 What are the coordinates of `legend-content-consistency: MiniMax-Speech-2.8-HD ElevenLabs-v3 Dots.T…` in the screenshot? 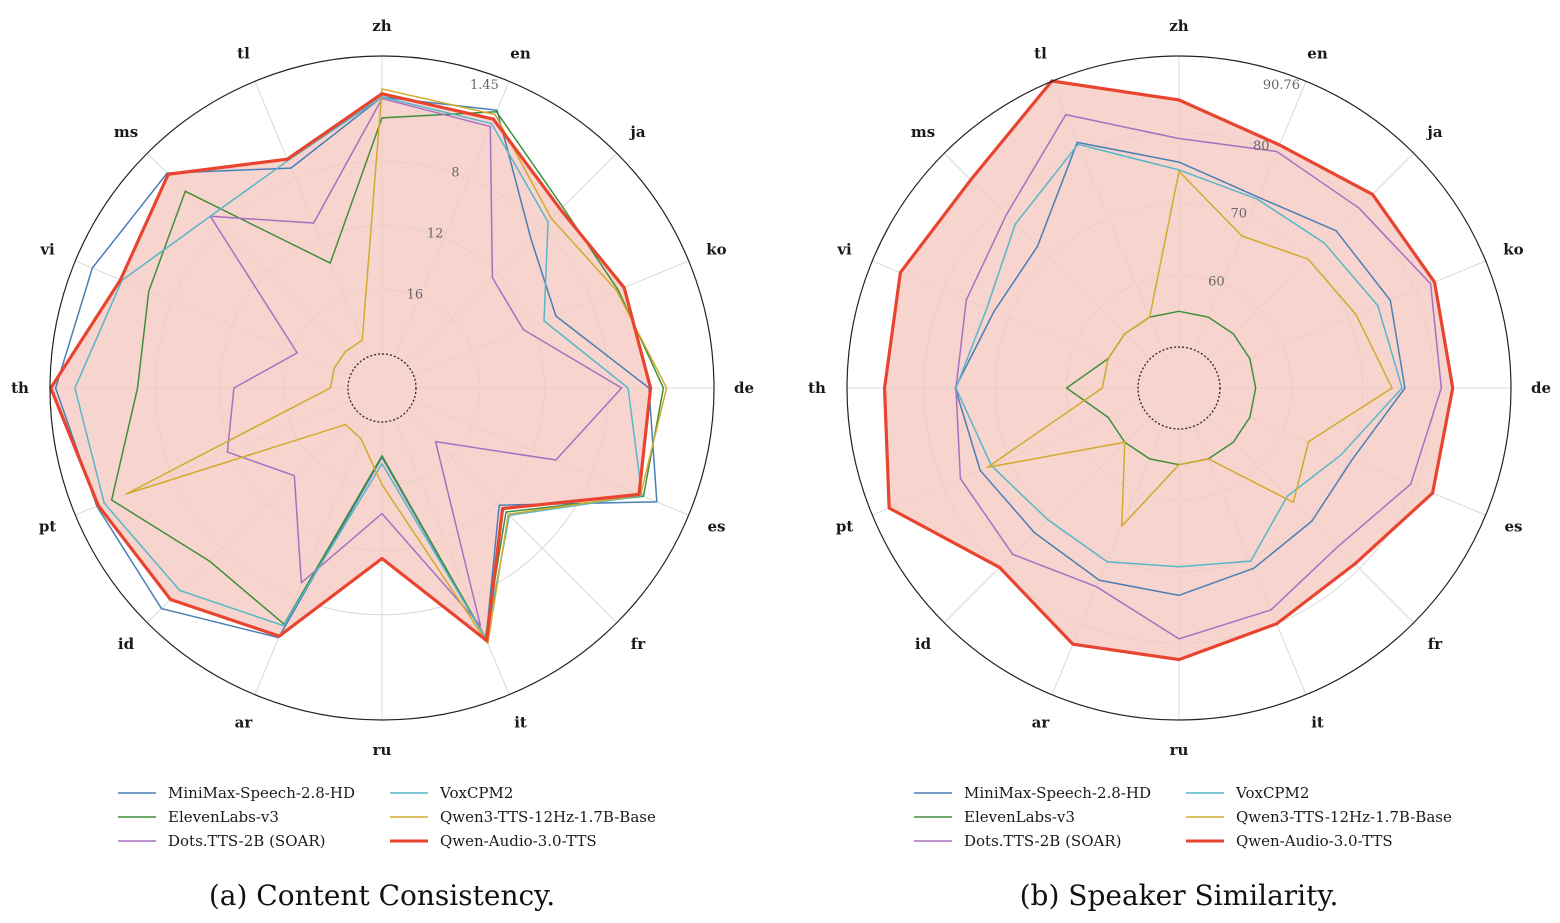 It's located at (387, 817).